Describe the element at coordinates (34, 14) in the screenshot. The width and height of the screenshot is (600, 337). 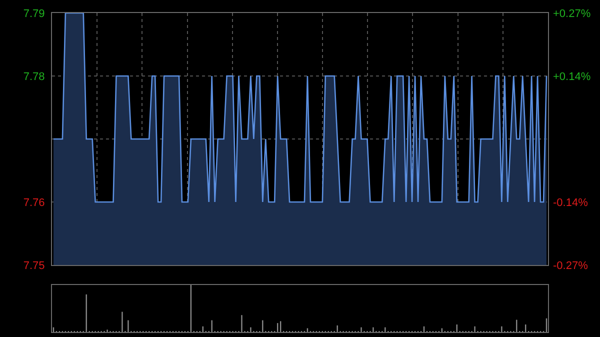
I see `y-tick-label: 7.79` at that location.